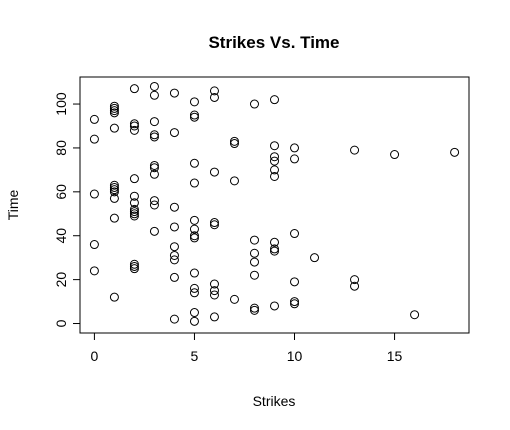  What do you see at coordinates (95, 356) in the screenshot?
I see `x-tick-label: 0` at bounding box center [95, 356].